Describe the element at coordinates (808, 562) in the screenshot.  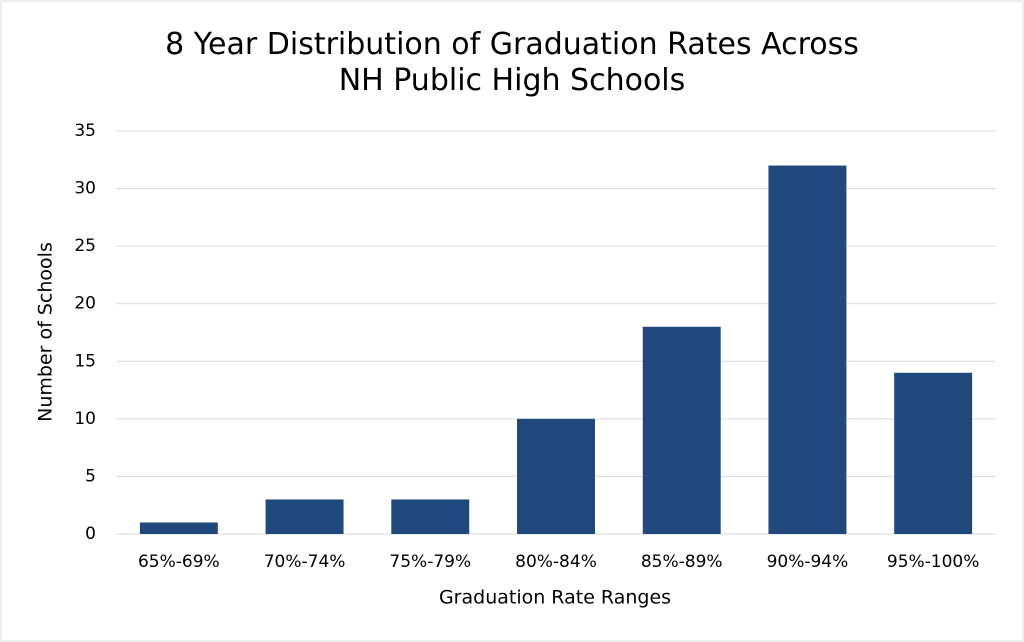
I see `x-tick-label: 90%-94%` at that location.